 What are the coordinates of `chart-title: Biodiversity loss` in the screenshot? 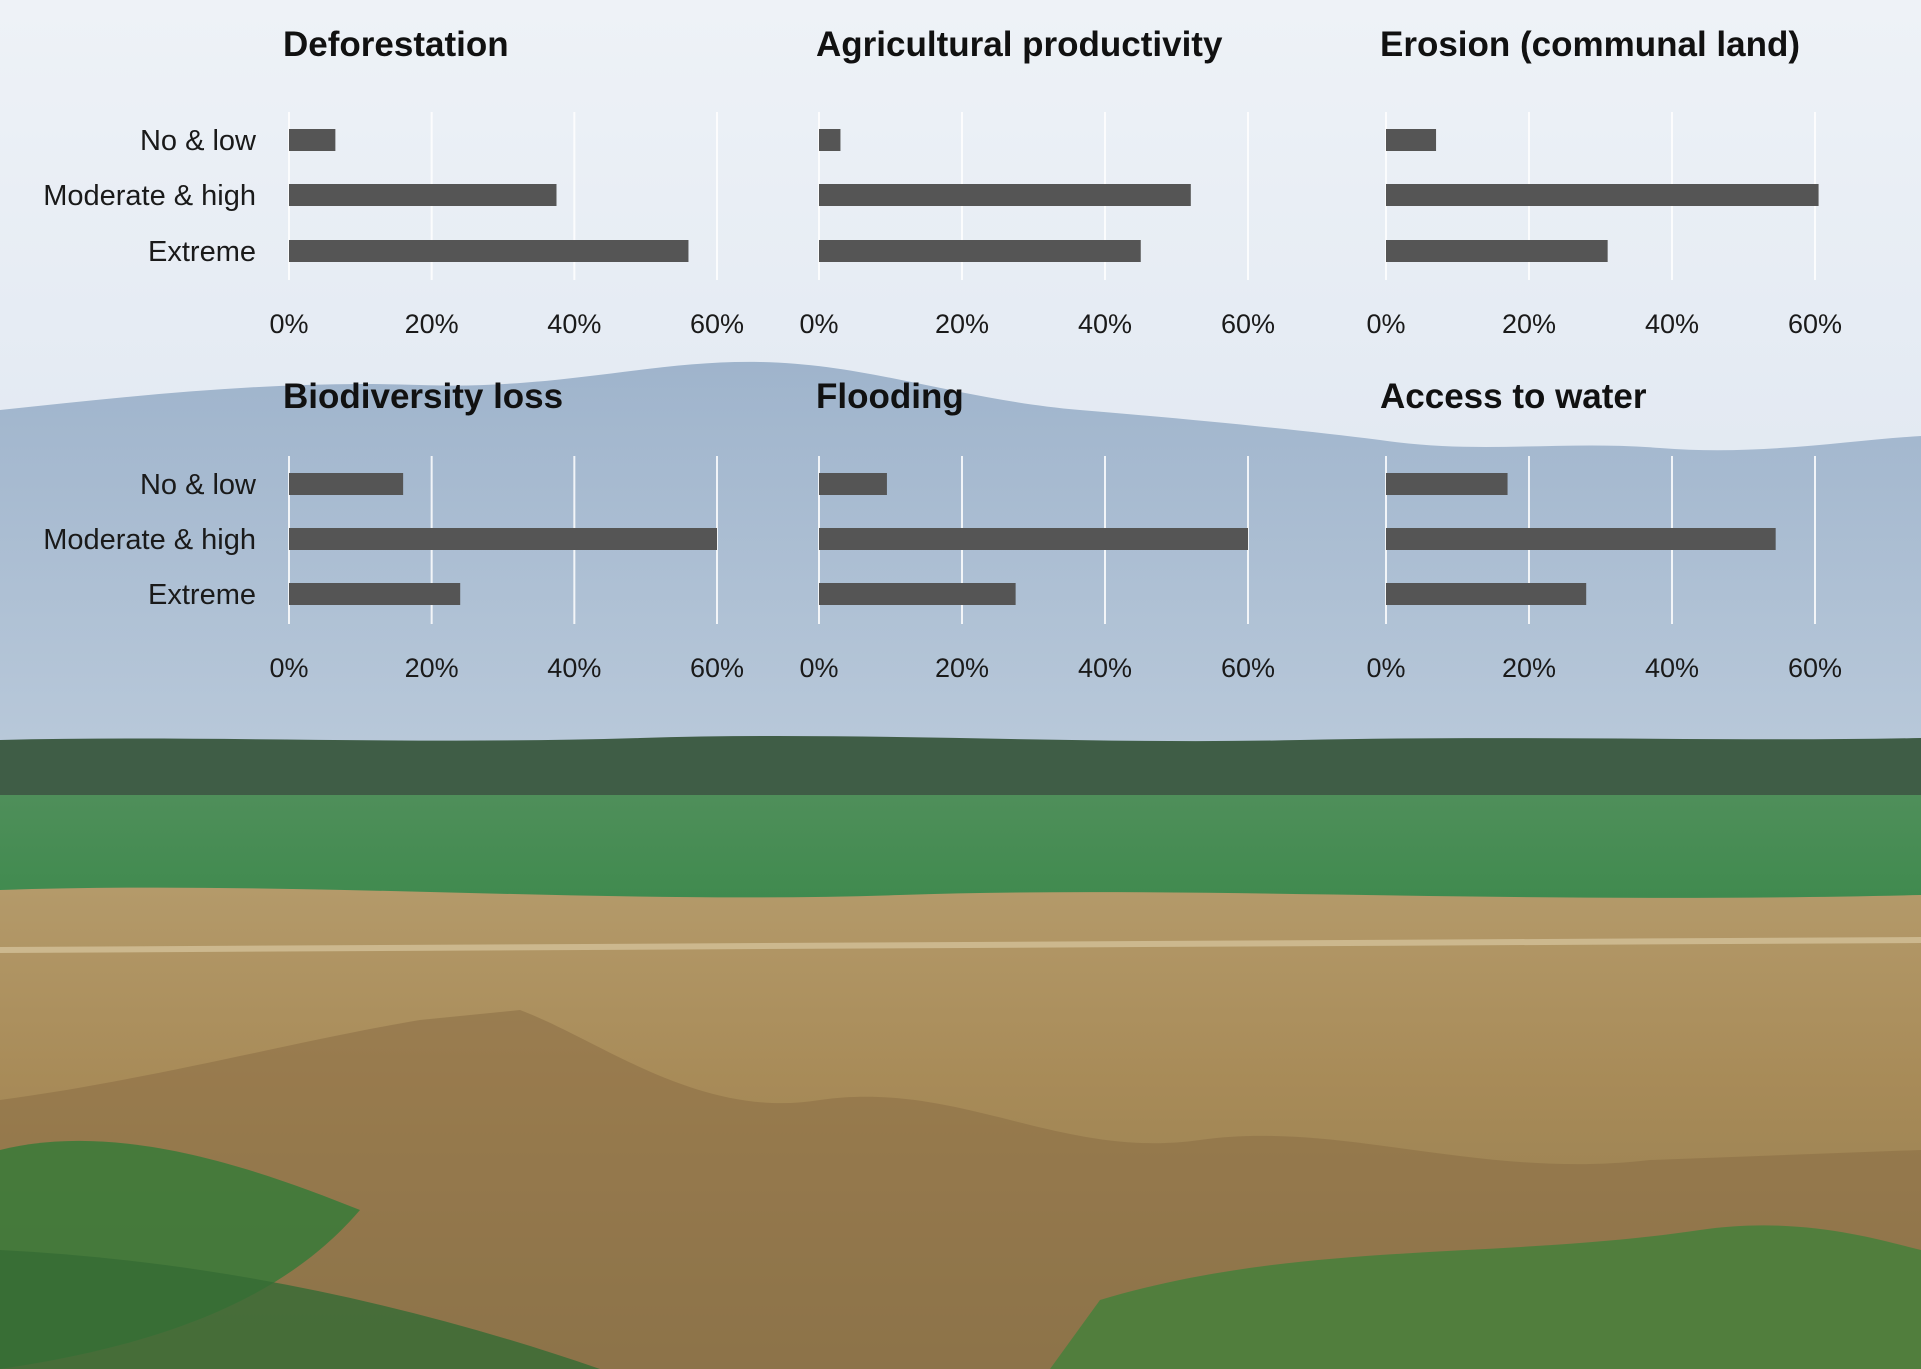 It's located at (423, 396).